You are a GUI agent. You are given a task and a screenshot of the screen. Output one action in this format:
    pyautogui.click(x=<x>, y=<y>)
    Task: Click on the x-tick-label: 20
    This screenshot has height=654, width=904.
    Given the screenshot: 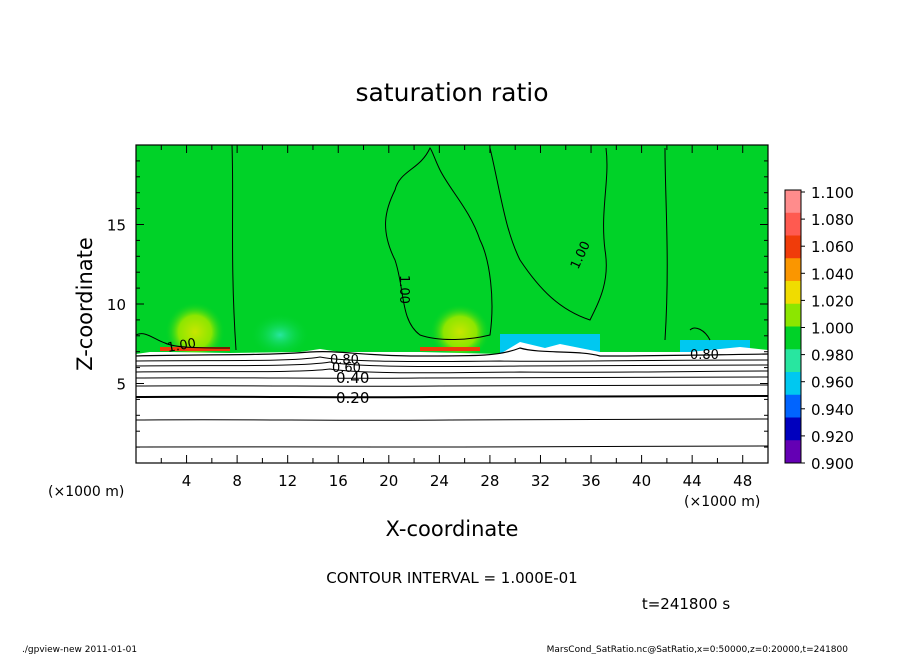 What is the action you would take?
    pyautogui.click(x=388, y=481)
    